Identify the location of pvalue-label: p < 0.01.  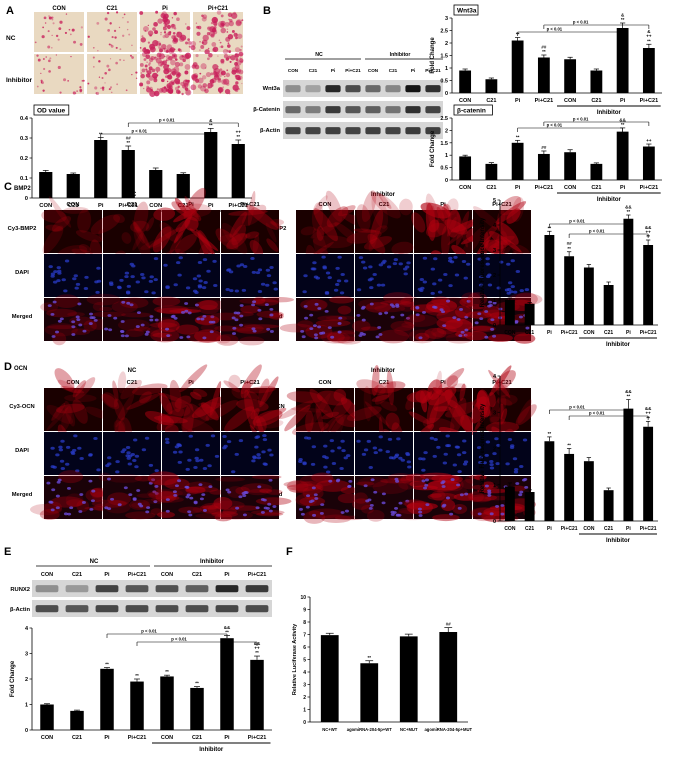
(577, 221).